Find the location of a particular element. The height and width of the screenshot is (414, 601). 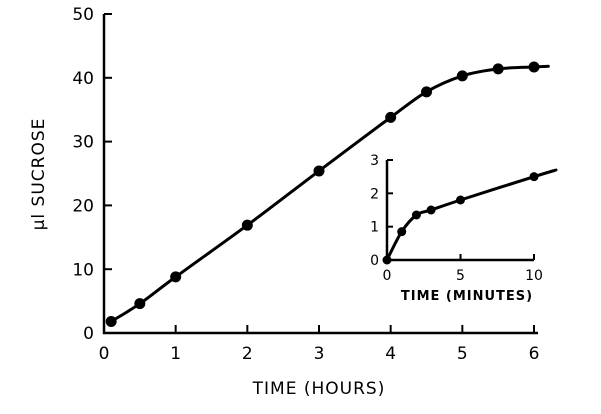

inset-axes is located at coordinates (459, 211).